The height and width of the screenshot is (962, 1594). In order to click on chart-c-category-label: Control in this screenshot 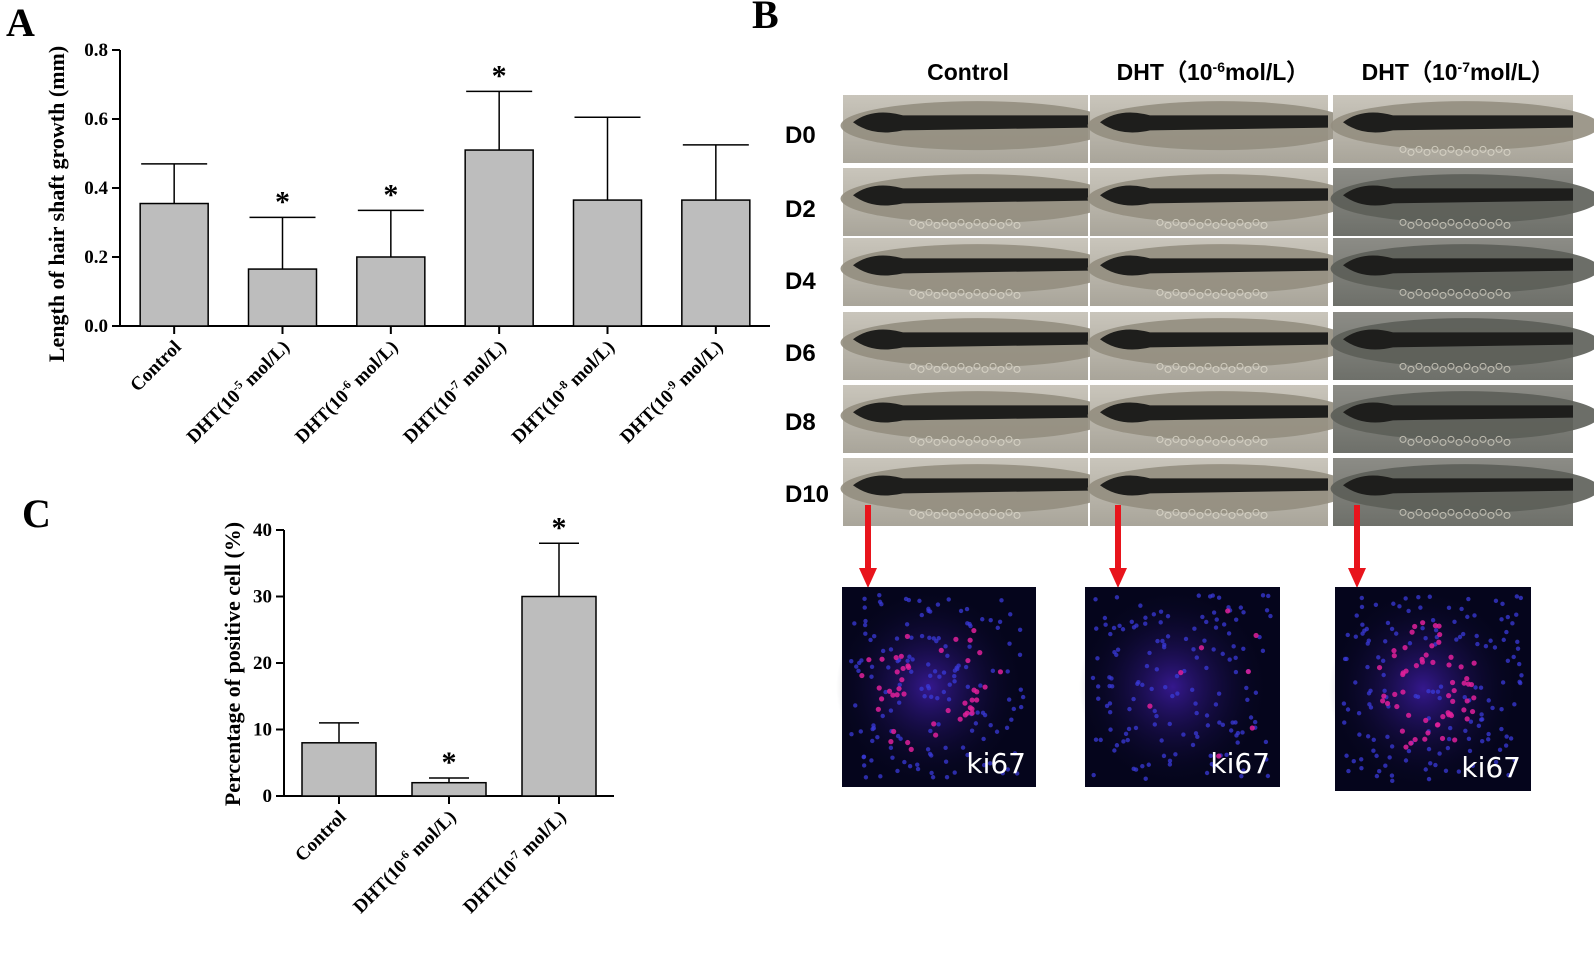, I will do `click(320, 836)`.